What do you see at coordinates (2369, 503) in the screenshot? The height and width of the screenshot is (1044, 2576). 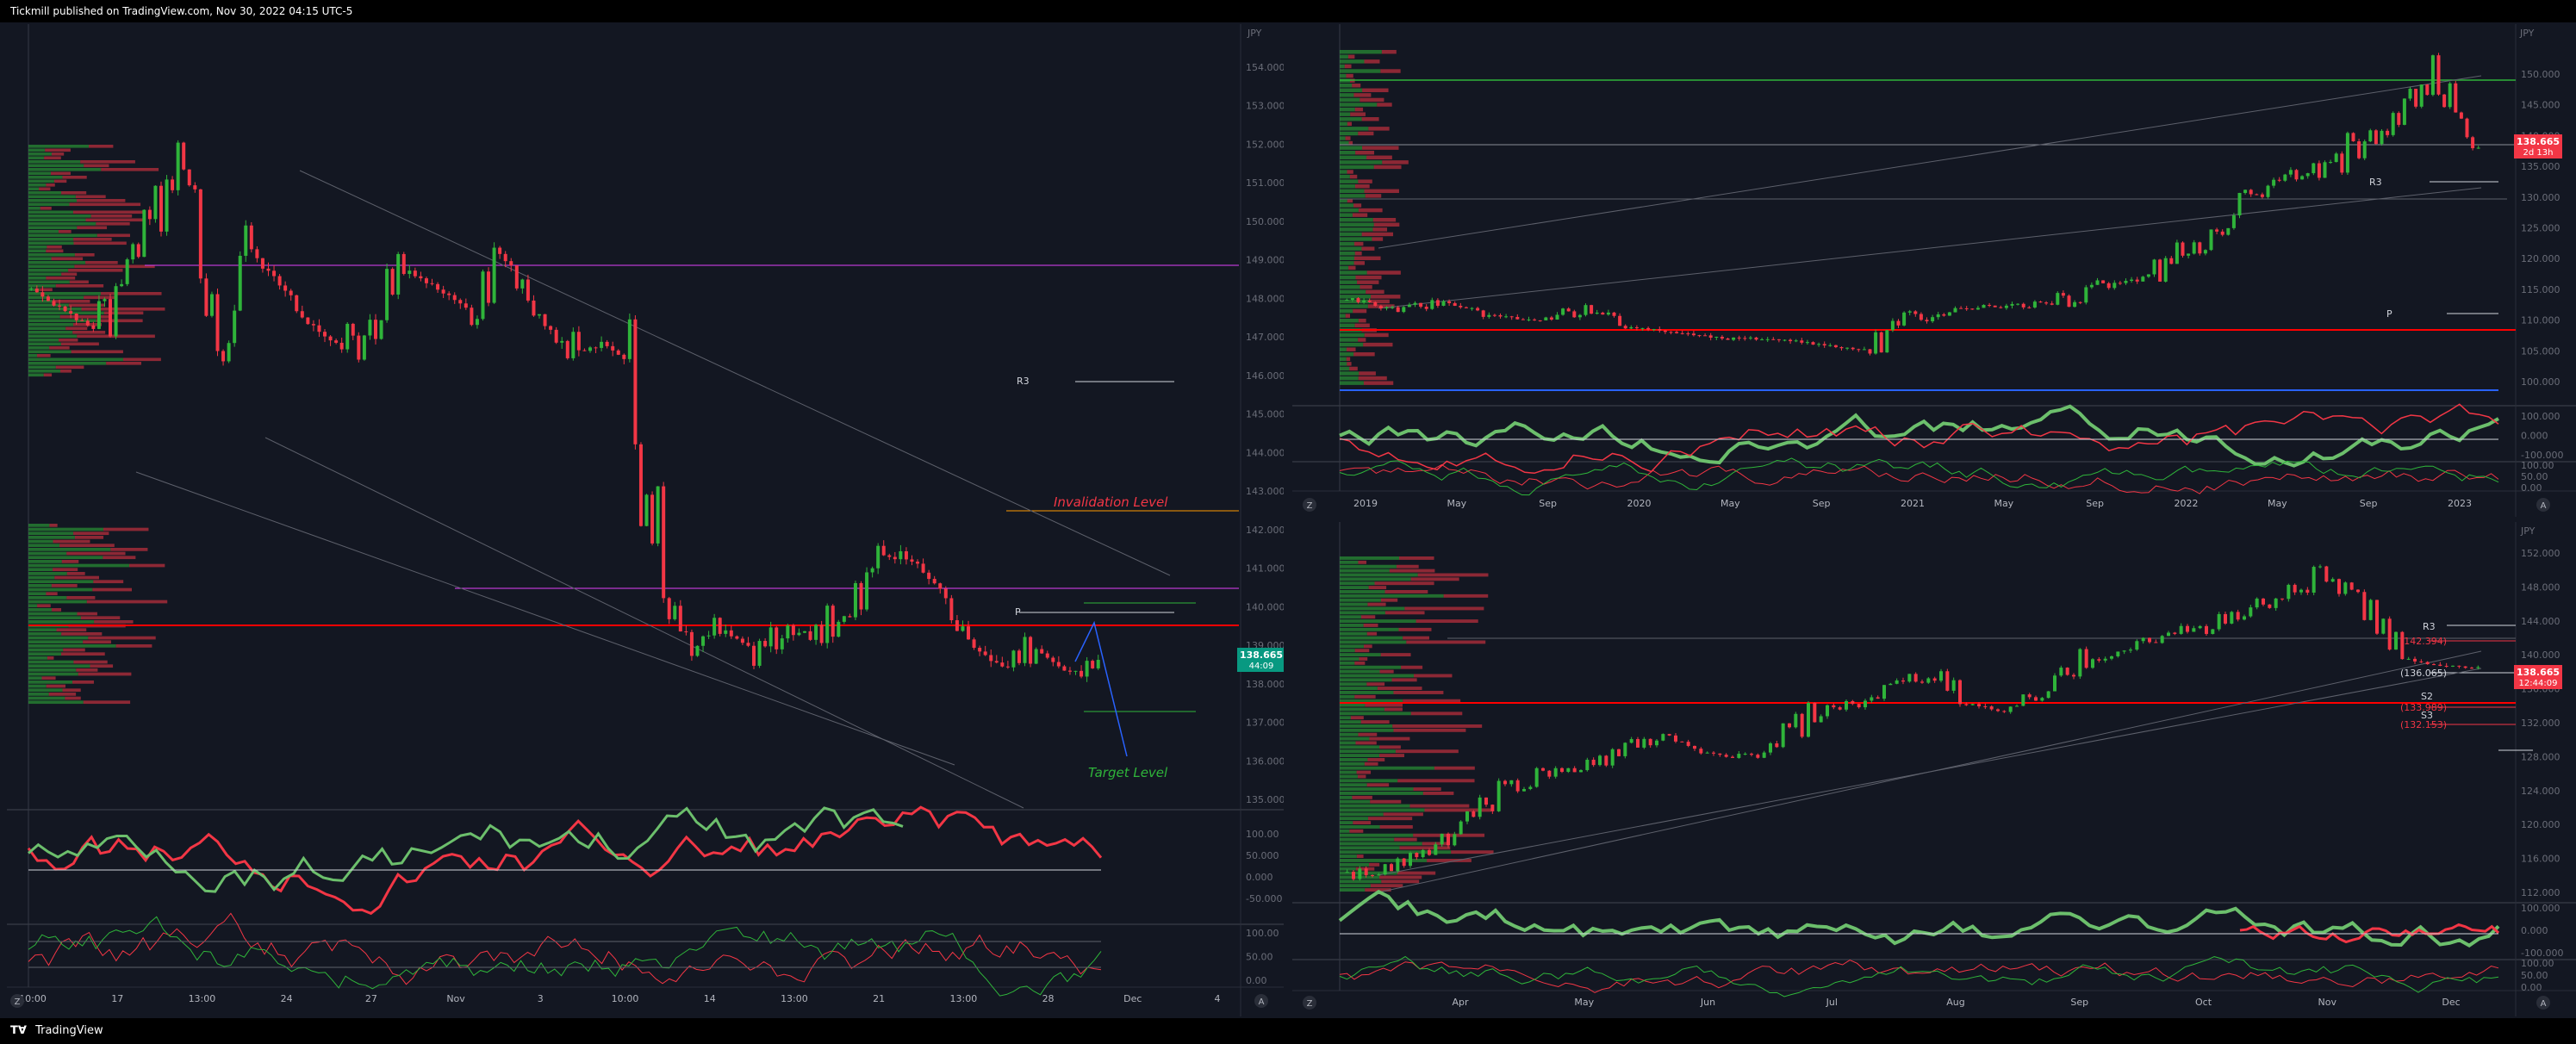 I see `tr-time-tick: Sep` at bounding box center [2369, 503].